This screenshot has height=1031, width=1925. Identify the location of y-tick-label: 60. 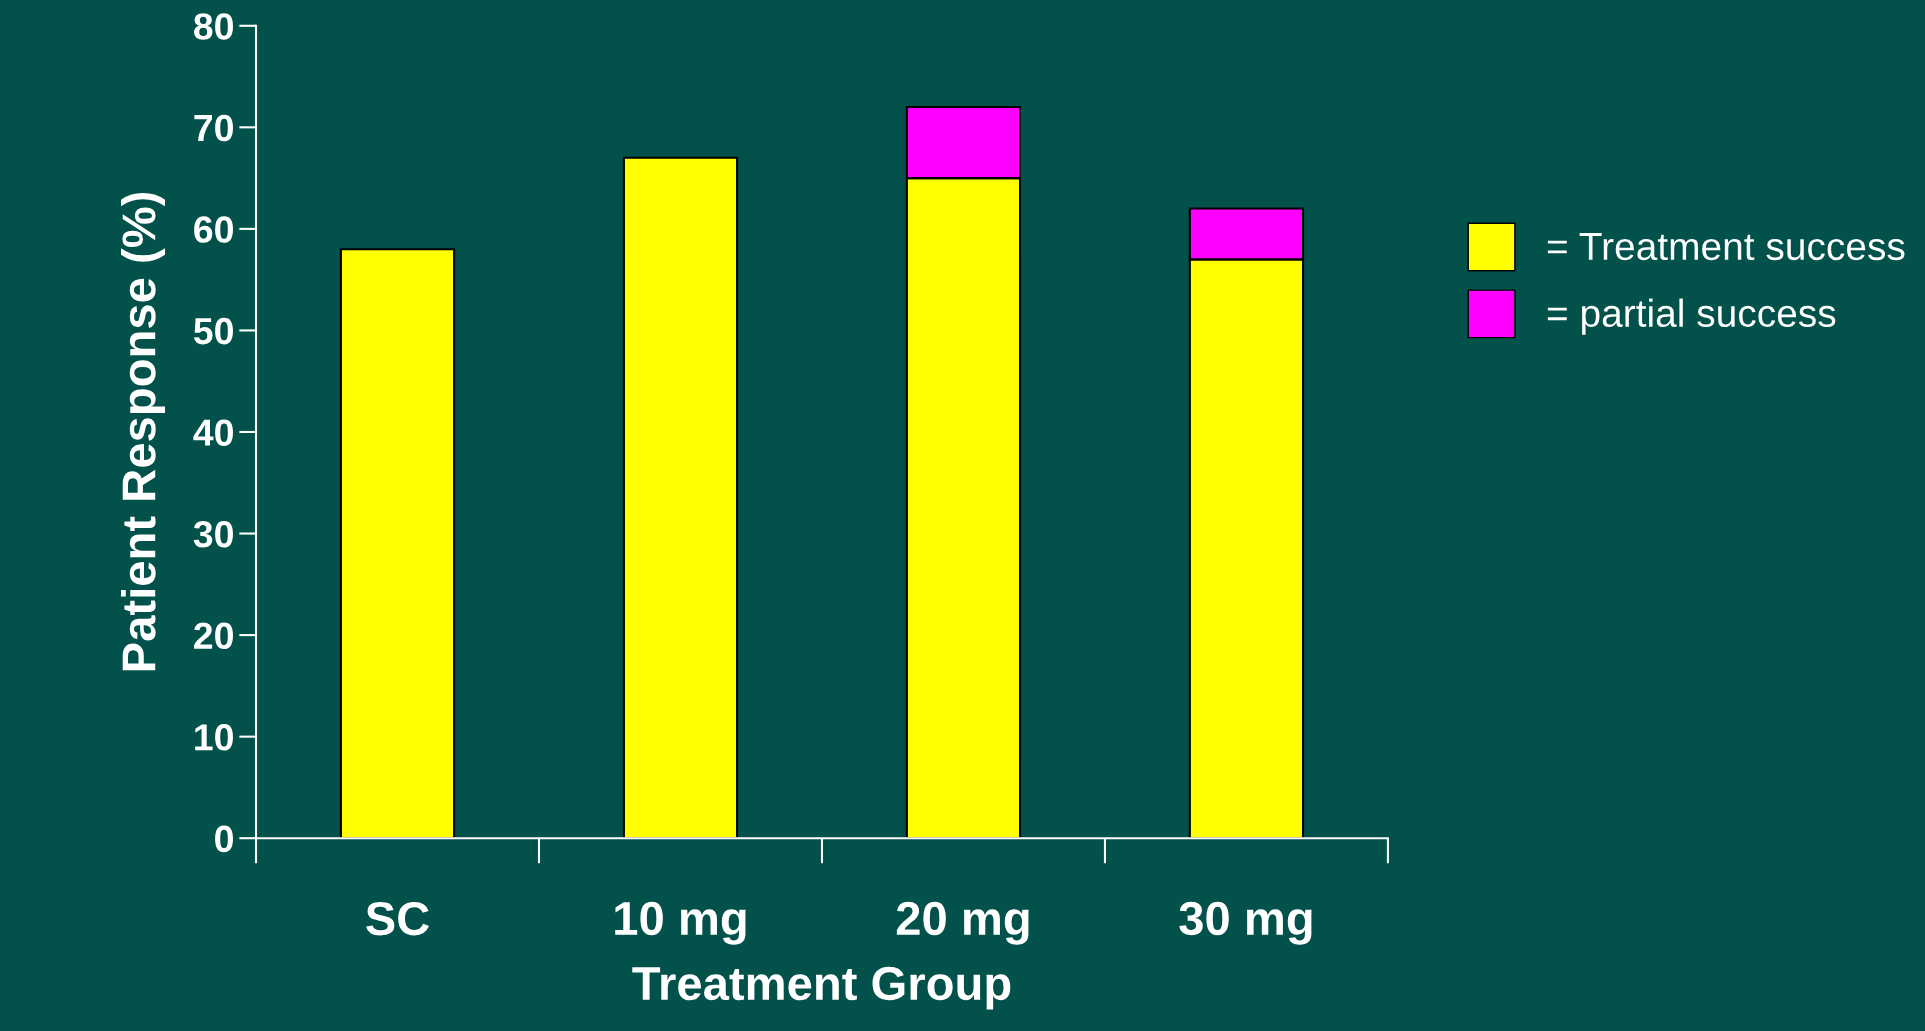
(213, 229).